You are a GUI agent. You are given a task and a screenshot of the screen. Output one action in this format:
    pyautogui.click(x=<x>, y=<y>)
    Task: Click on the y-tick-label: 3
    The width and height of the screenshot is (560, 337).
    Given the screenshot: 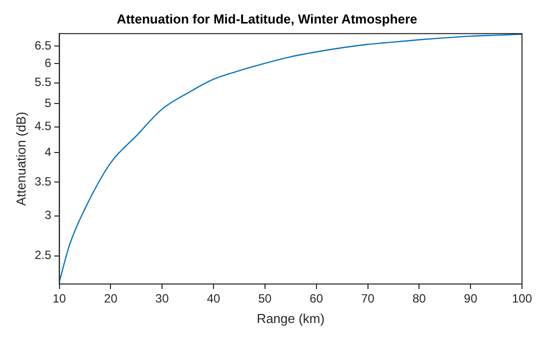 What is the action you would take?
    pyautogui.click(x=48, y=215)
    